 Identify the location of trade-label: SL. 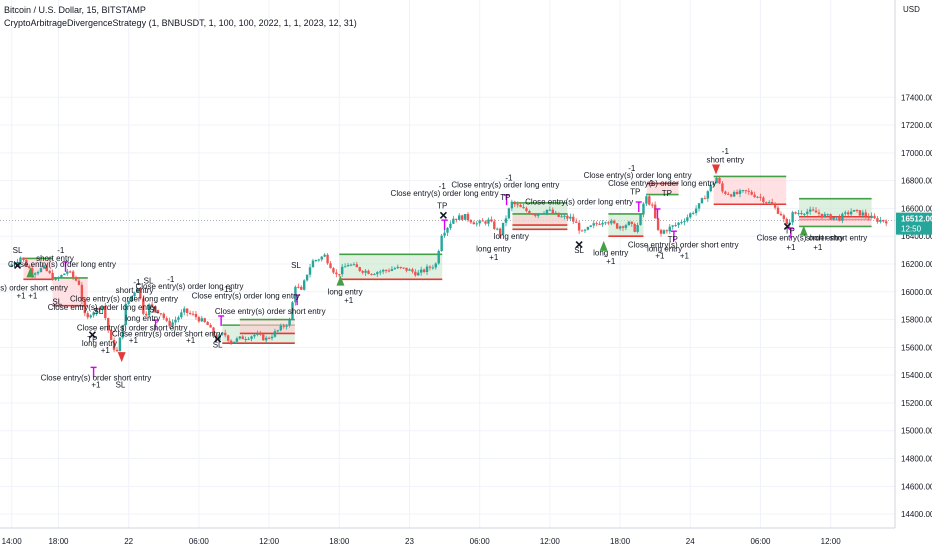
(149, 280).